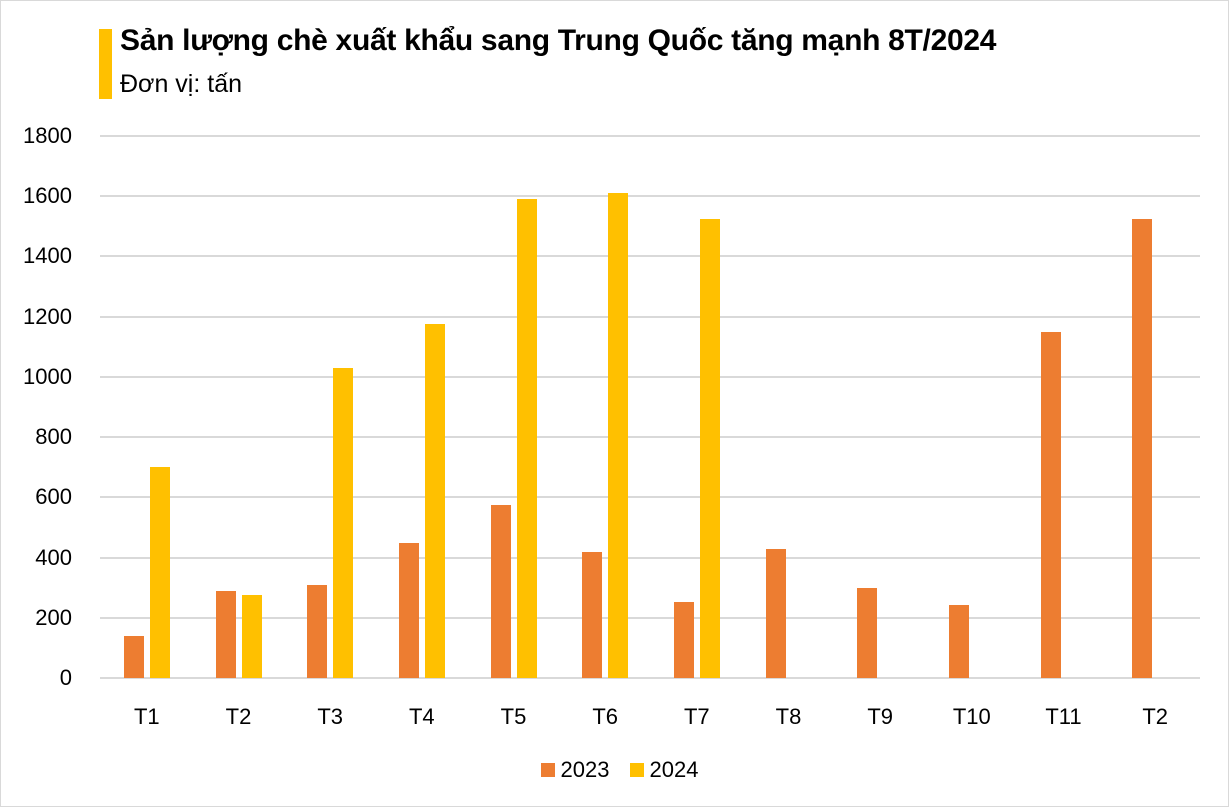 The image size is (1229, 807). I want to click on x-axis-tick-label: T9, so click(880, 716).